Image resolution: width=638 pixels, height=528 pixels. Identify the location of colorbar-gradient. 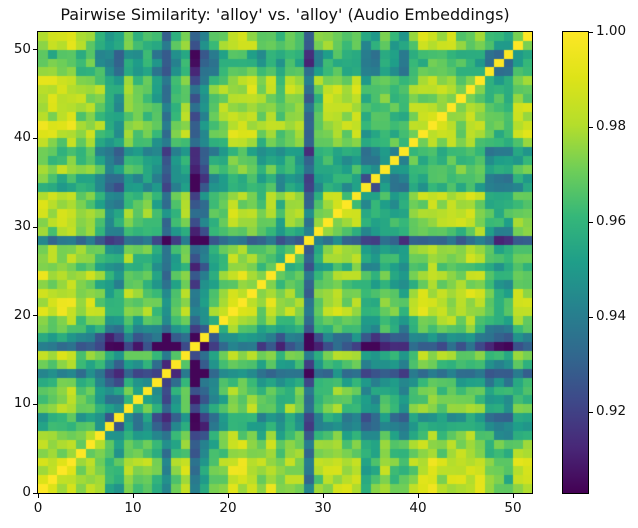
(575, 262).